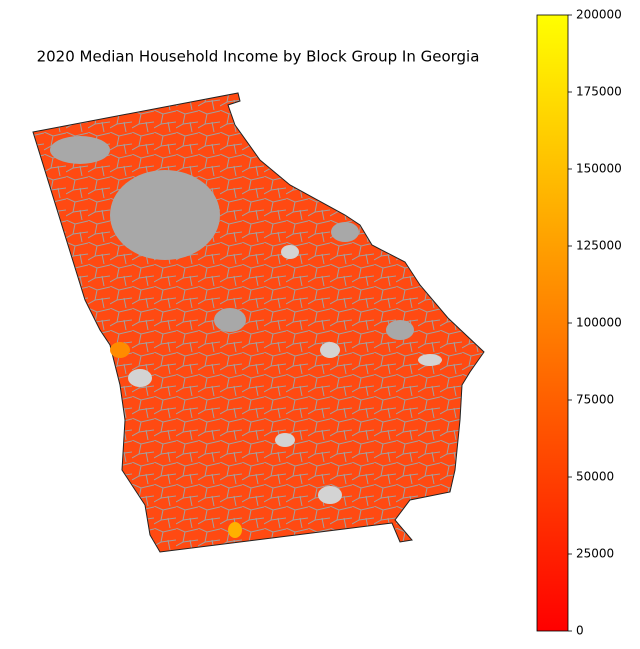  What do you see at coordinates (595, 400) in the screenshot?
I see `colorbar-tick-label: 75000` at bounding box center [595, 400].